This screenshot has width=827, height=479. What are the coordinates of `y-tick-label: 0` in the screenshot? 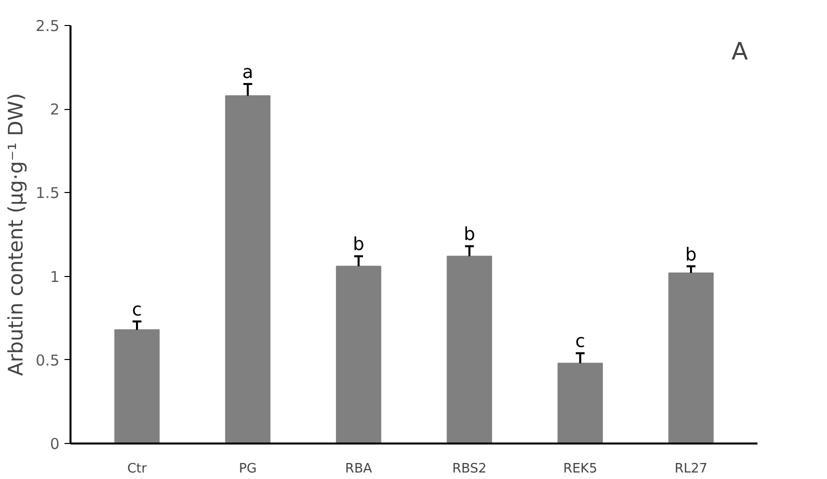 It's located at (55, 444).